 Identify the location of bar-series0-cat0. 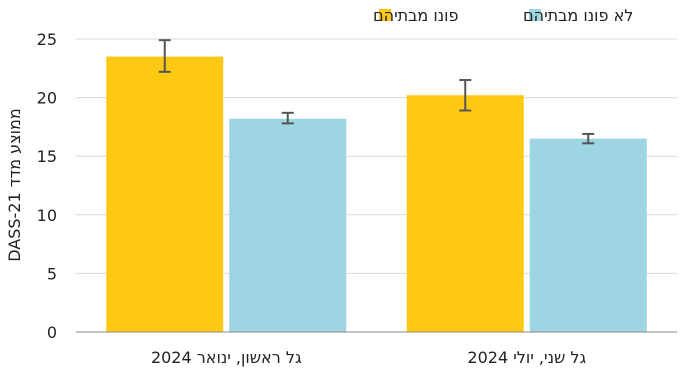
(165, 194).